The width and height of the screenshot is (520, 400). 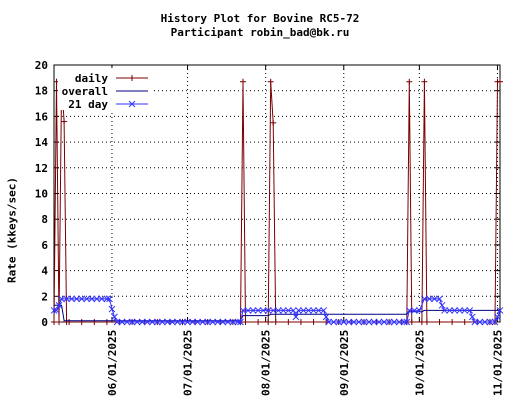 What do you see at coordinates (41, 91) in the screenshot?
I see `y-tick-label: 18` at bounding box center [41, 91].